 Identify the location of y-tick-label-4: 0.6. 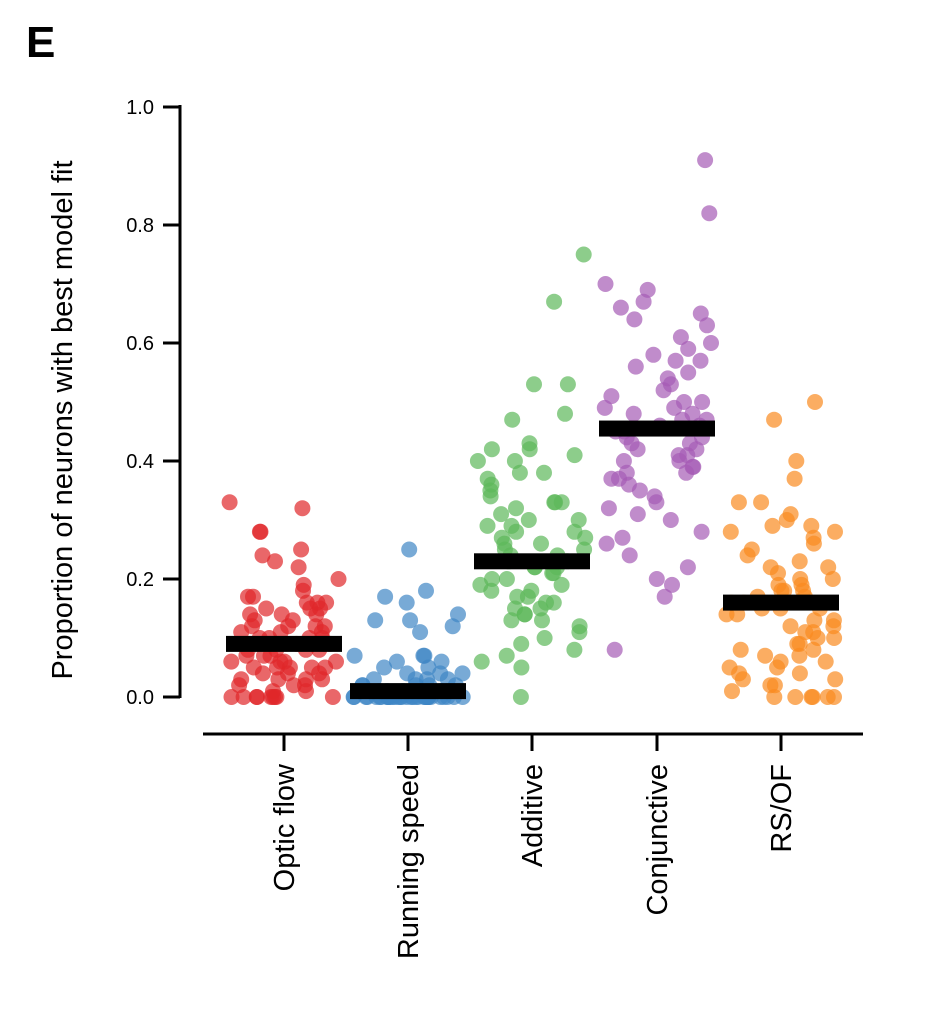
(140, 344).